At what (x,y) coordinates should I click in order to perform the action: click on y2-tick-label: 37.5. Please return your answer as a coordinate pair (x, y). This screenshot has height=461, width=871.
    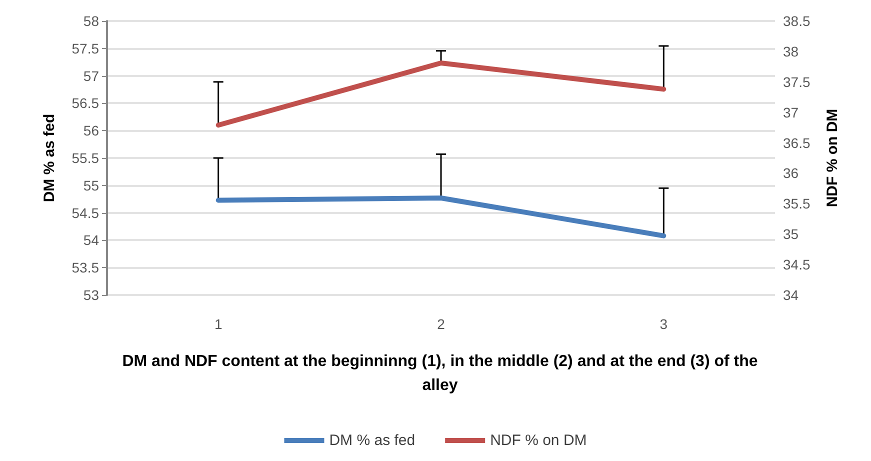
    Looking at the image, I should click on (796, 82).